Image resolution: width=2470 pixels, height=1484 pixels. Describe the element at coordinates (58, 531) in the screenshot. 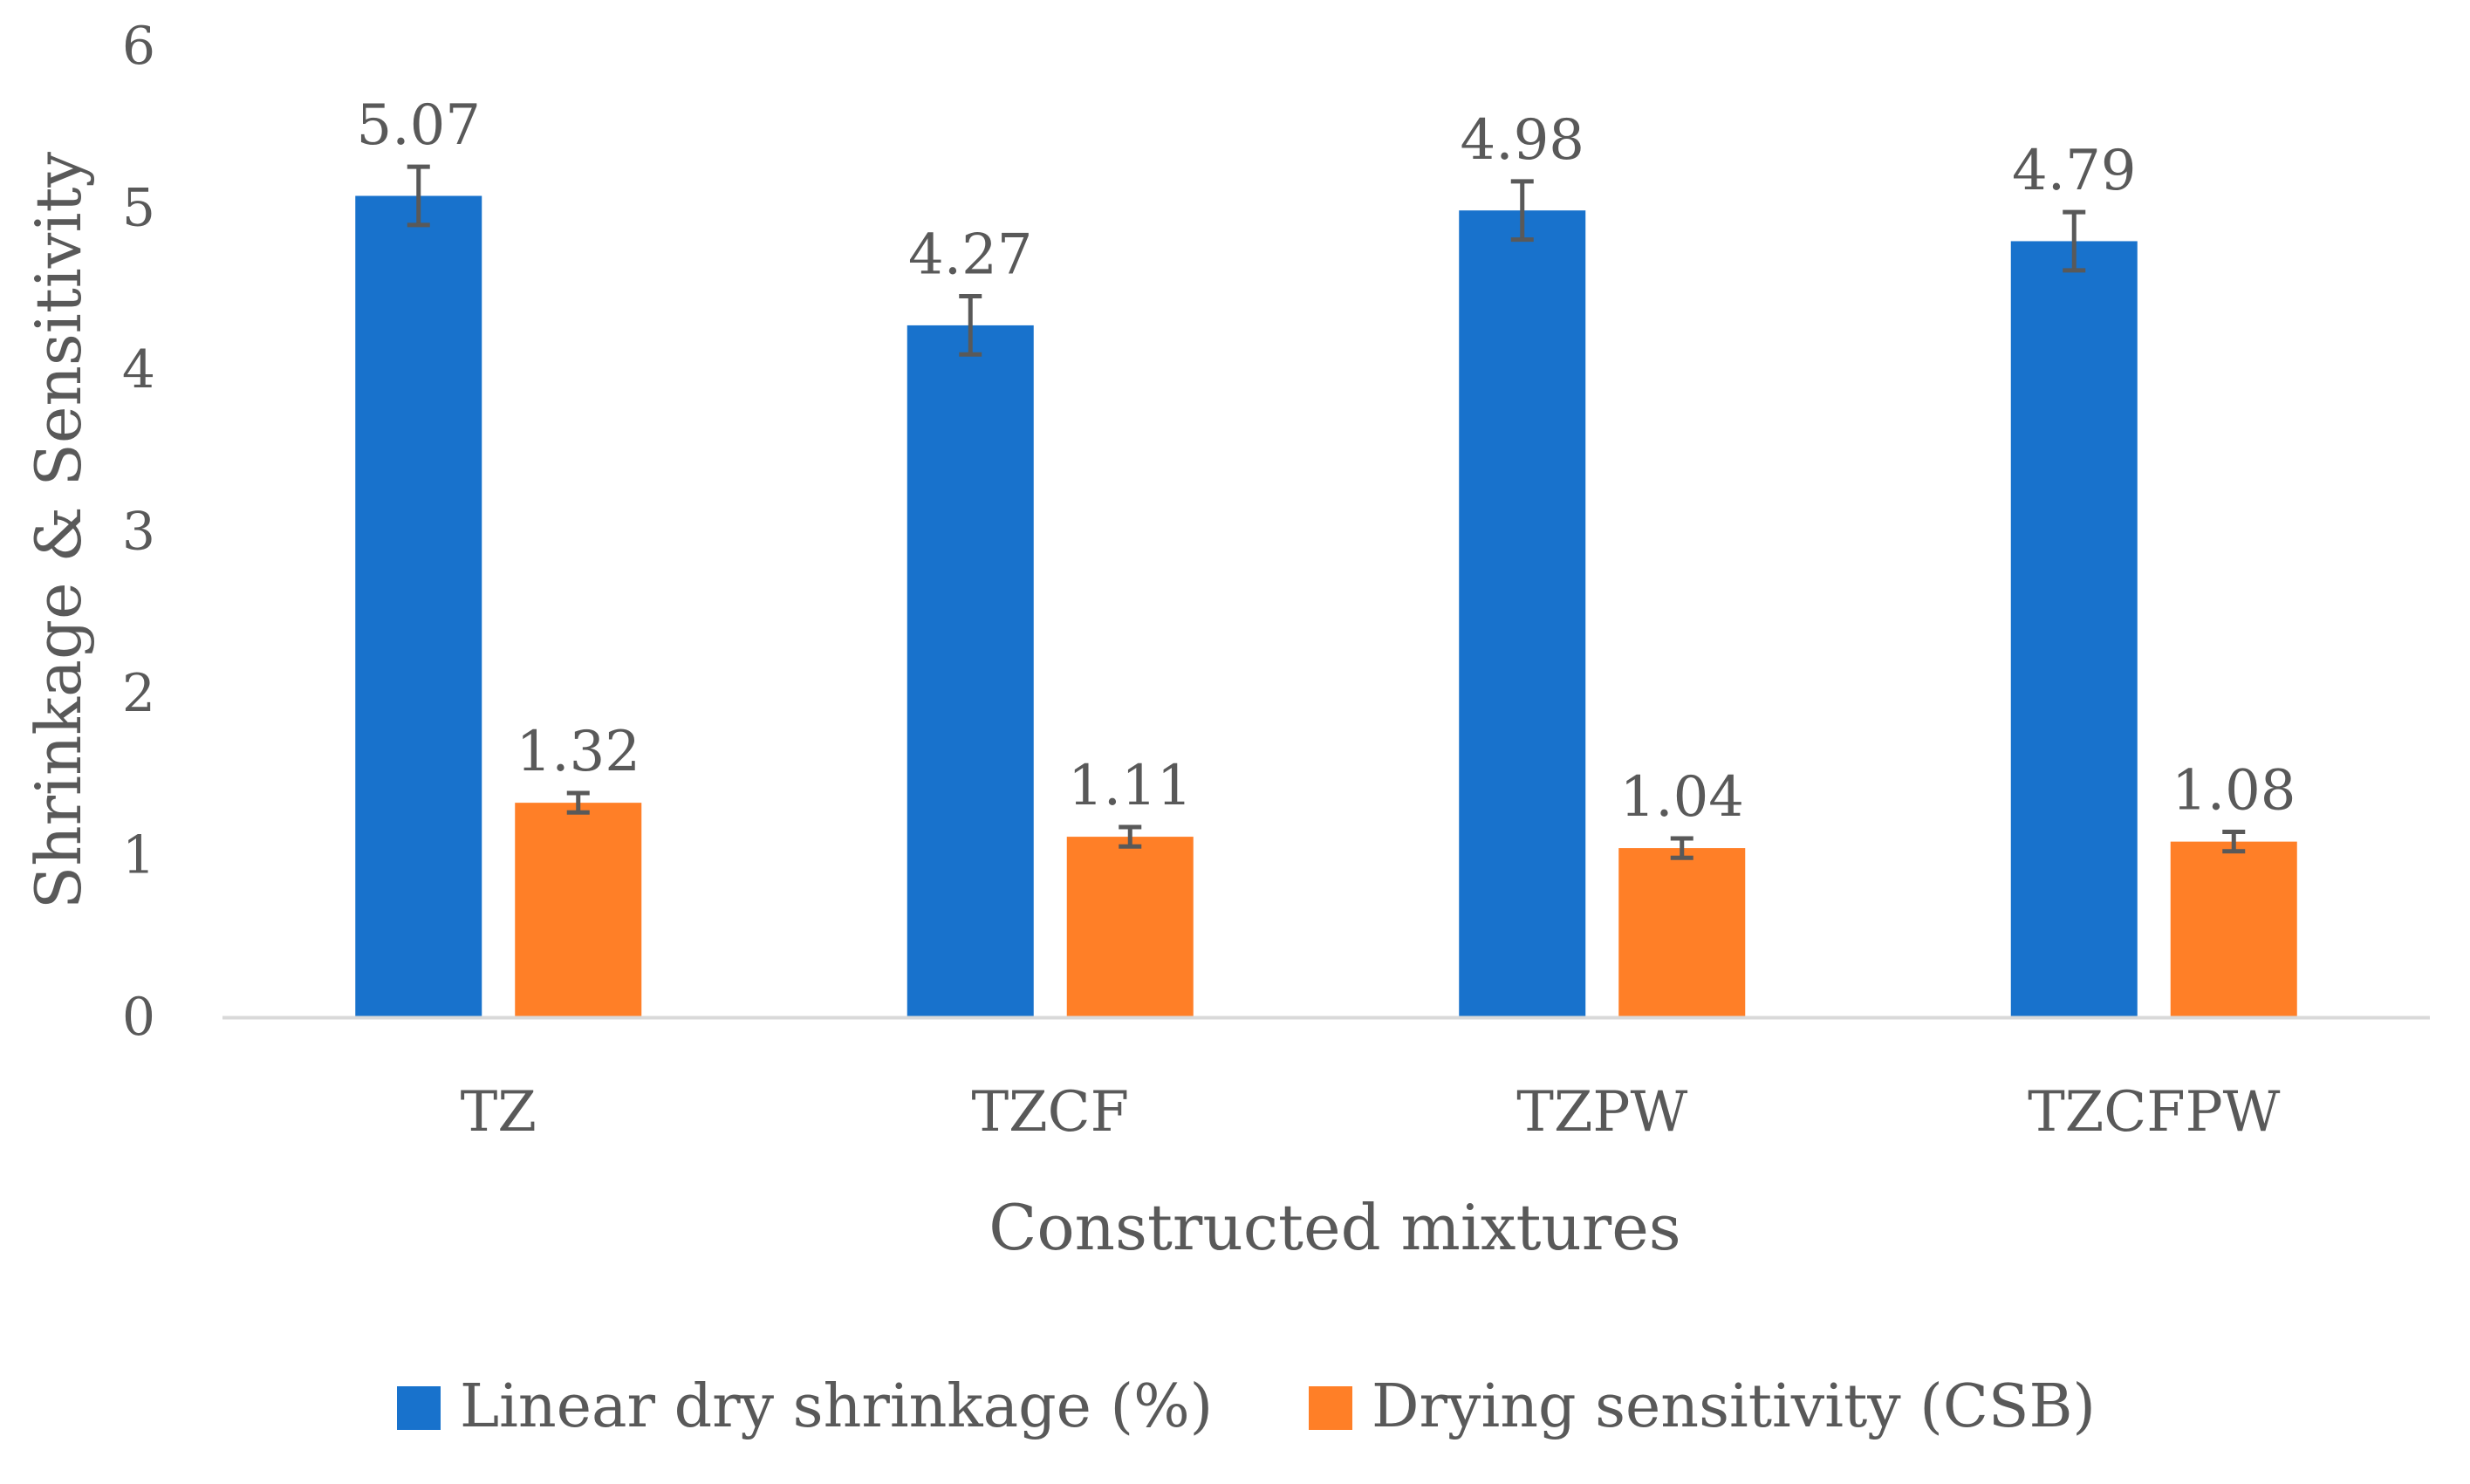

I see `y-axis-title: Shrinkage & Sensitivity` at that location.